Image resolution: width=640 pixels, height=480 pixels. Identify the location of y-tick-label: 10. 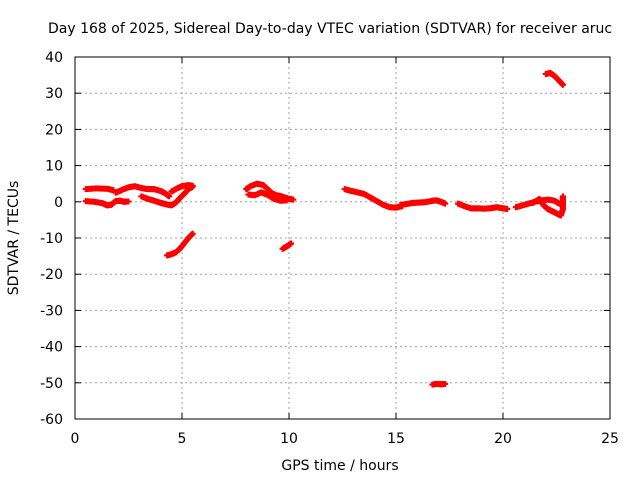
(54, 167).